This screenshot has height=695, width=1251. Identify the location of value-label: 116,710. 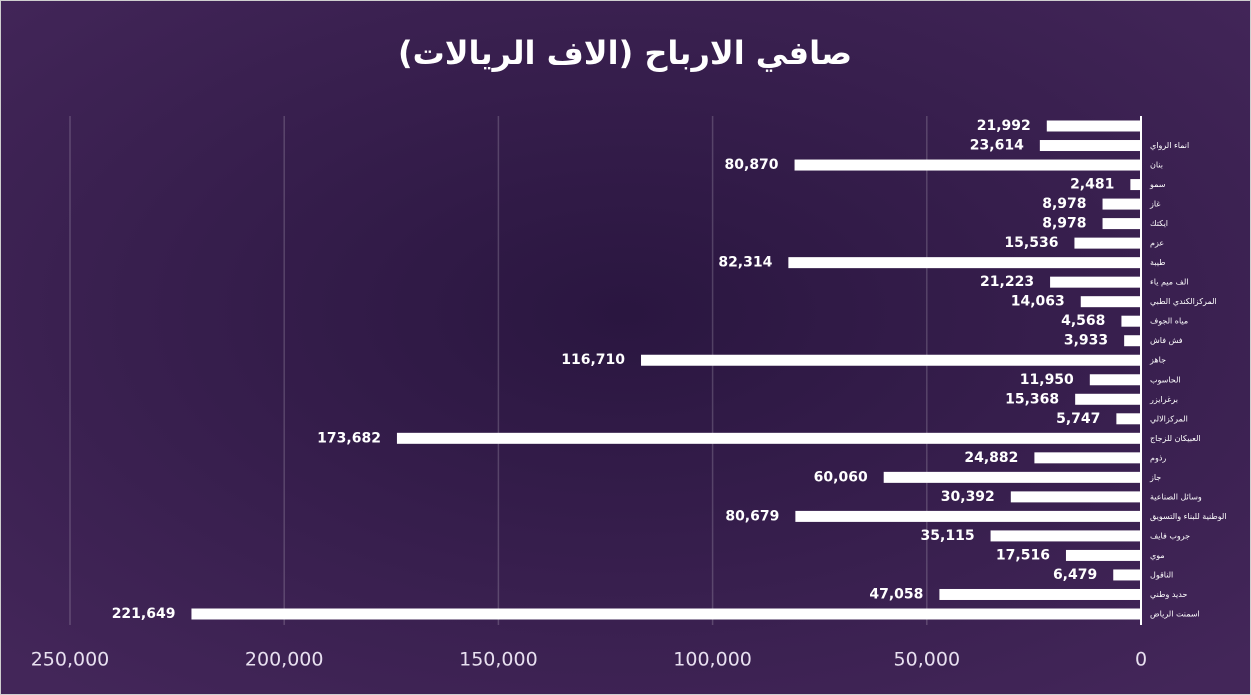
(593, 360).